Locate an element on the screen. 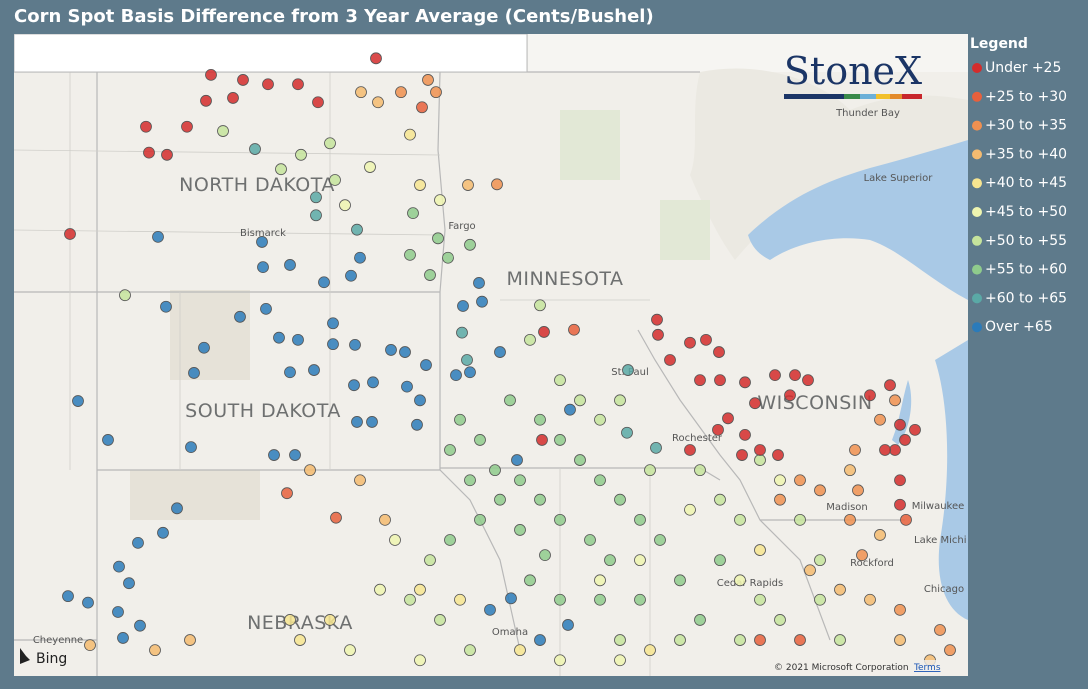 Image resolution: width=1088 pixels, height=689 pixels. legend-label: +45 to +50 is located at coordinates (1026, 212).